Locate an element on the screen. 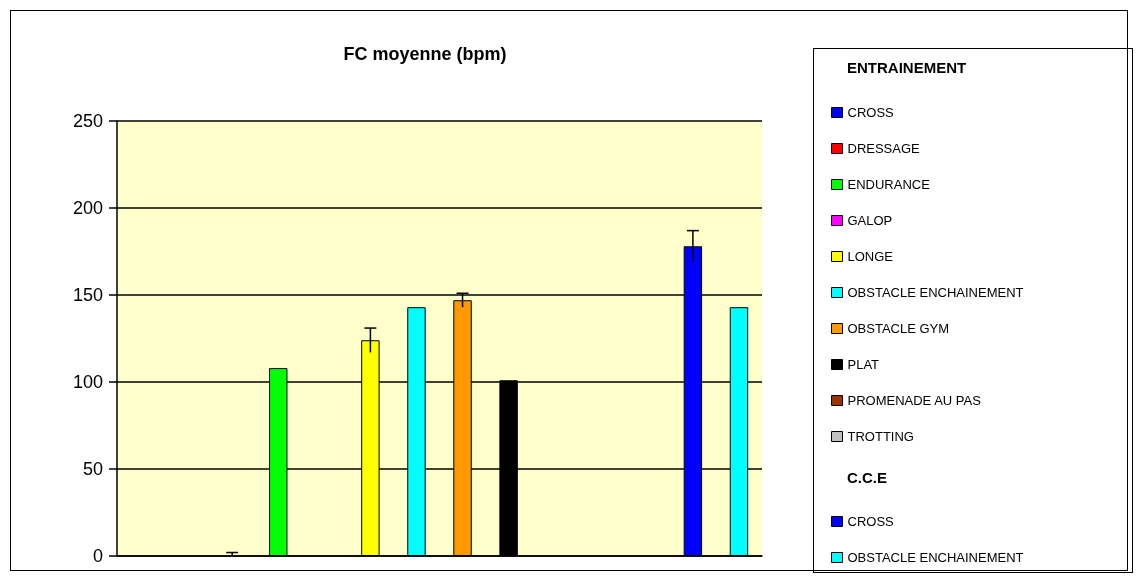 The image size is (1140, 583). legend-label: PLAT is located at coordinates (863, 364).